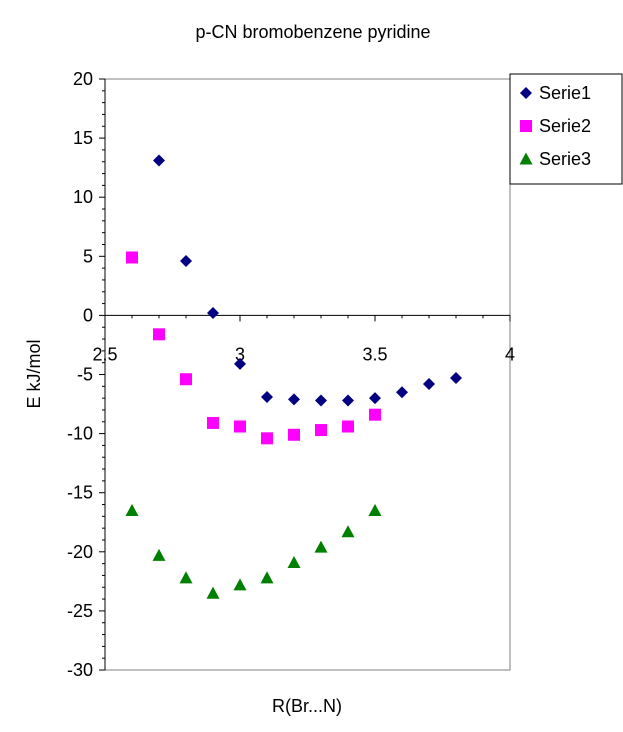 The width and height of the screenshot is (623, 732). What do you see at coordinates (526, 126) in the screenshot?
I see `legend-marker-serie2` at bounding box center [526, 126].